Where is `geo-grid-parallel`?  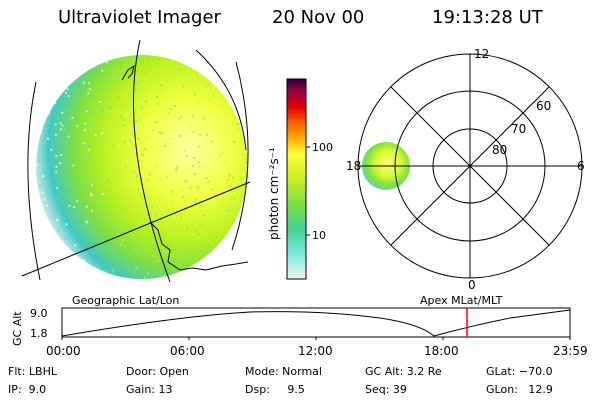 geo-grid-parallel is located at coordinates (136, 229).